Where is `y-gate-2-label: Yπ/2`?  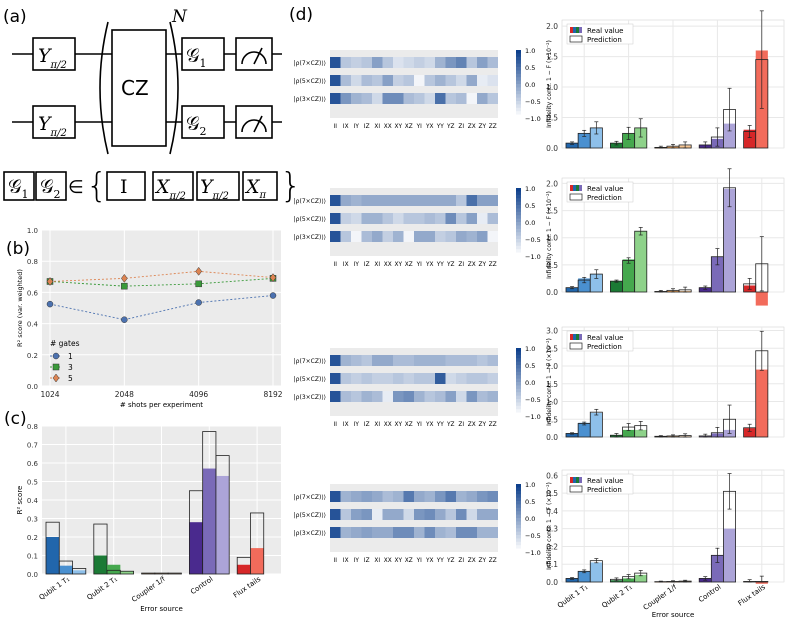
y-gate-2-label: Yπ/2 is located at coordinates (52, 126).